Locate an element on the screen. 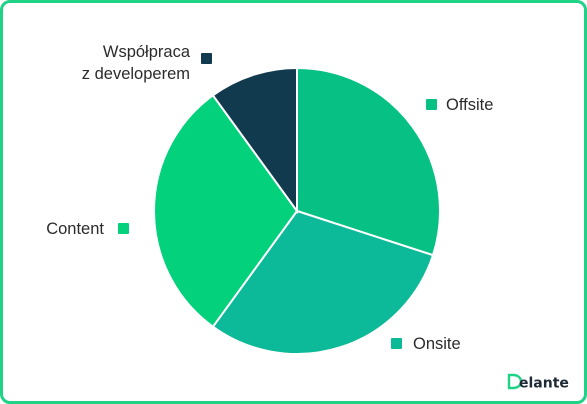 Image resolution: width=587 pixels, height=404 pixels. pie-slice-onsite is located at coordinates (323, 282).